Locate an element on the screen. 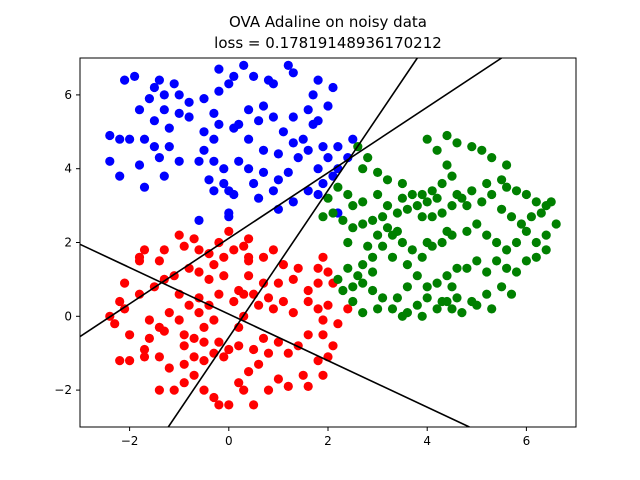 This screenshot has height=480, width=640. x-tick-label: −2 is located at coordinates (130, 441).